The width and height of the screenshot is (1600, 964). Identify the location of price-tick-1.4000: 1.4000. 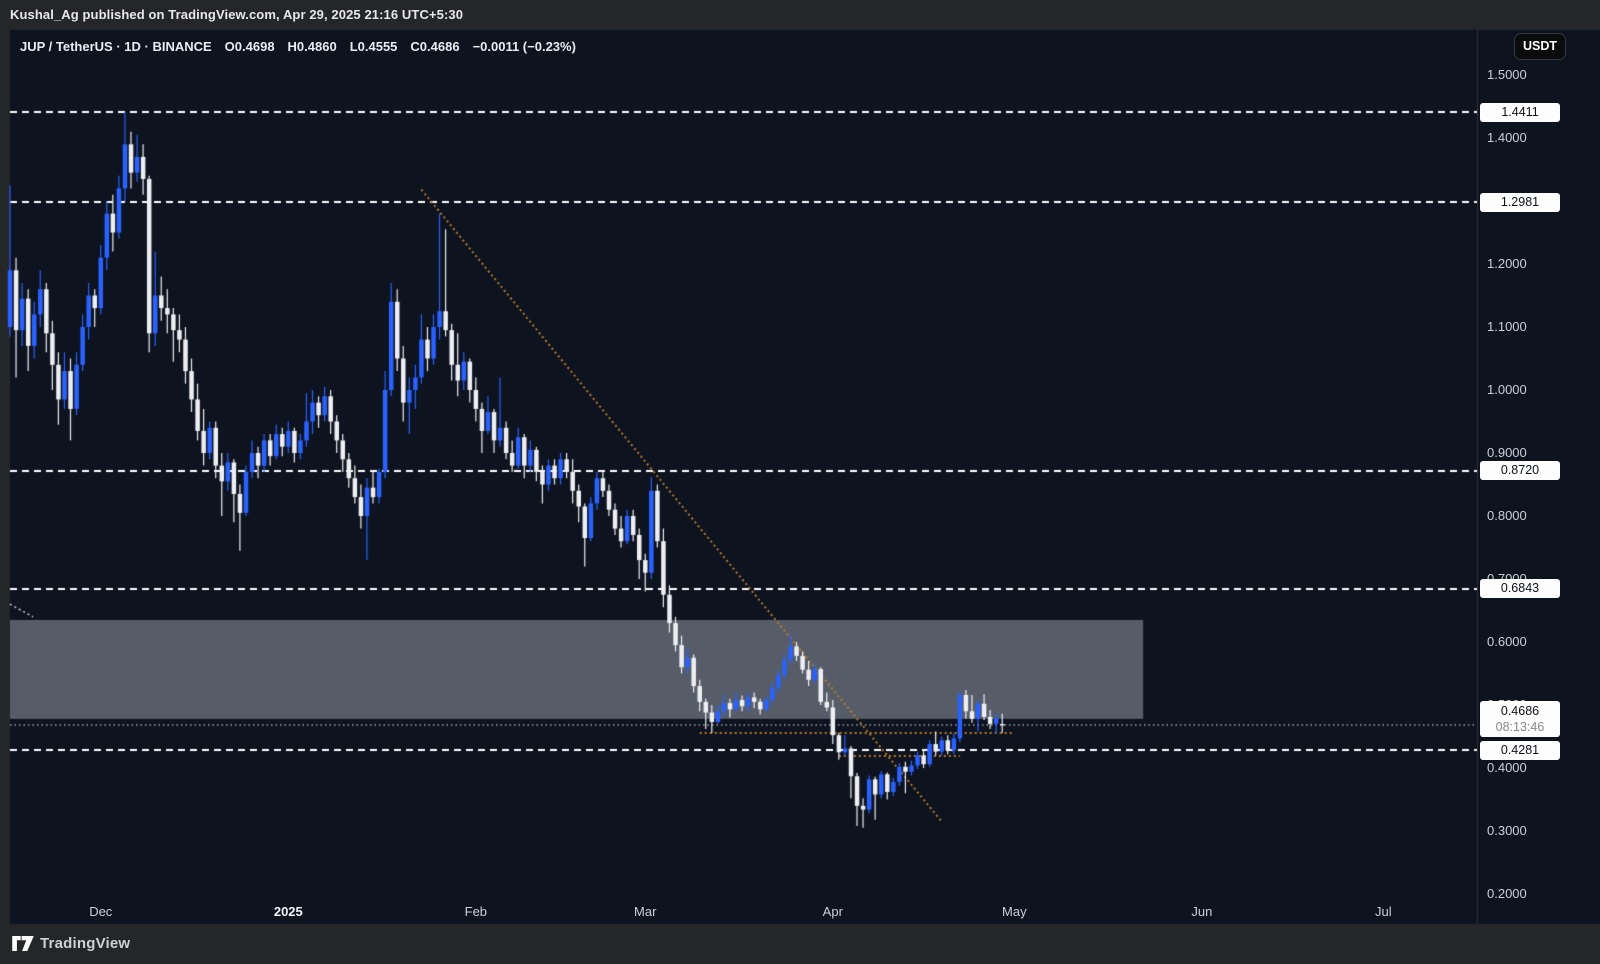
(1507, 137).